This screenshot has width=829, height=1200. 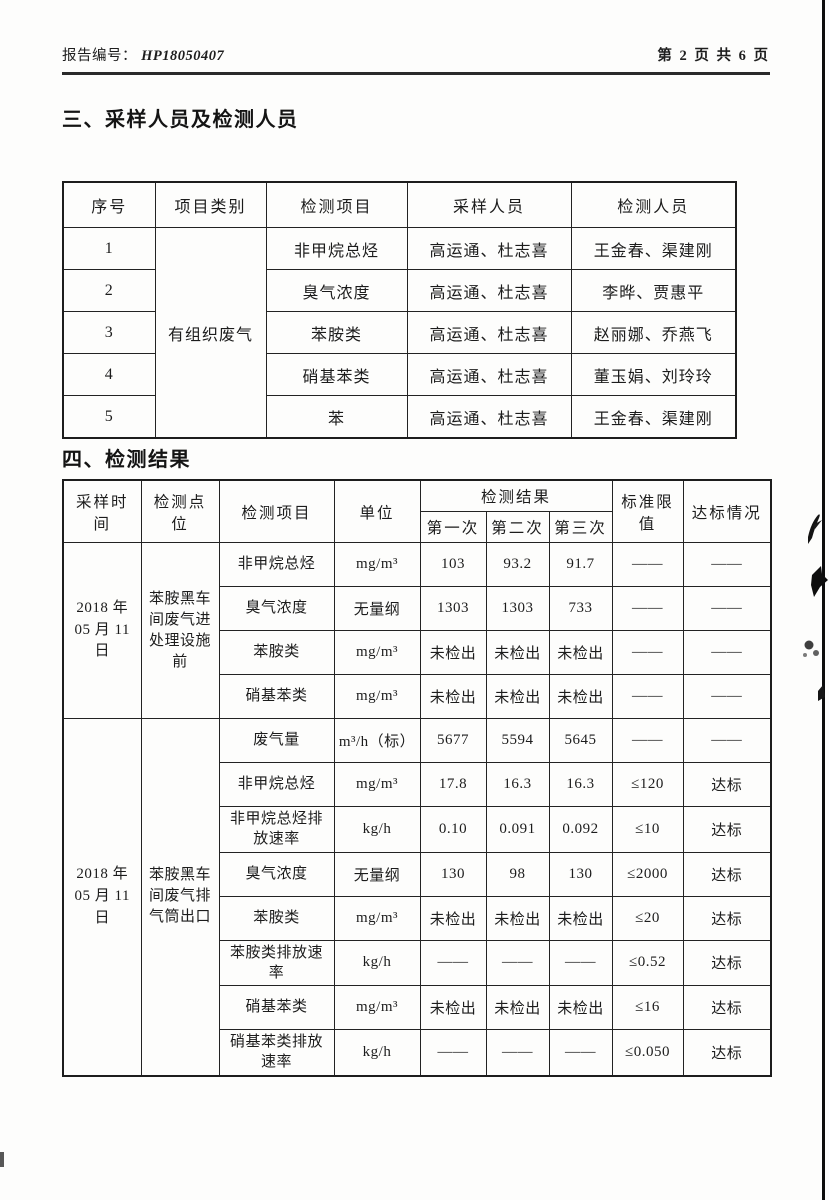 I want to click on unit-cell: m³/h（标）, so click(x=377, y=740).